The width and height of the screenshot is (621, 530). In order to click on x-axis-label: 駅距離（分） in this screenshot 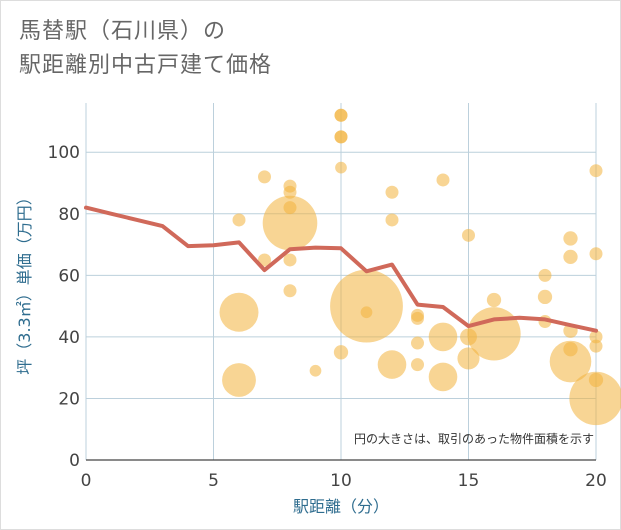, I will do `click(341, 506)`.